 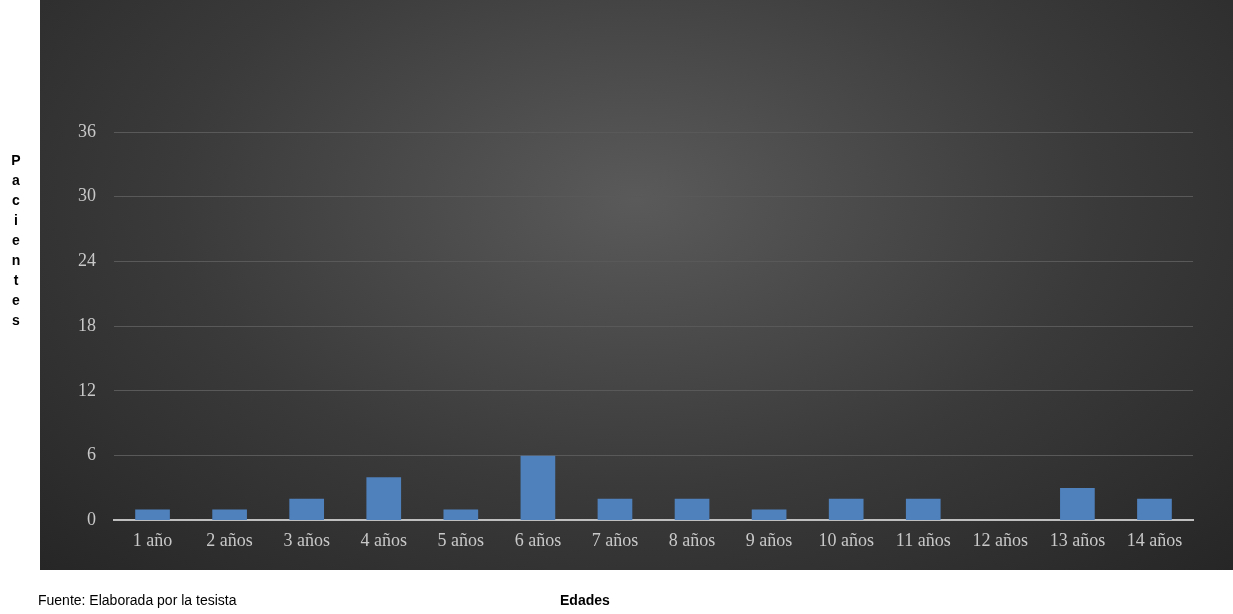 What do you see at coordinates (1000, 539) in the screenshot?
I see `x-tick-label: 12 años` at bounding box center [1000, 539].